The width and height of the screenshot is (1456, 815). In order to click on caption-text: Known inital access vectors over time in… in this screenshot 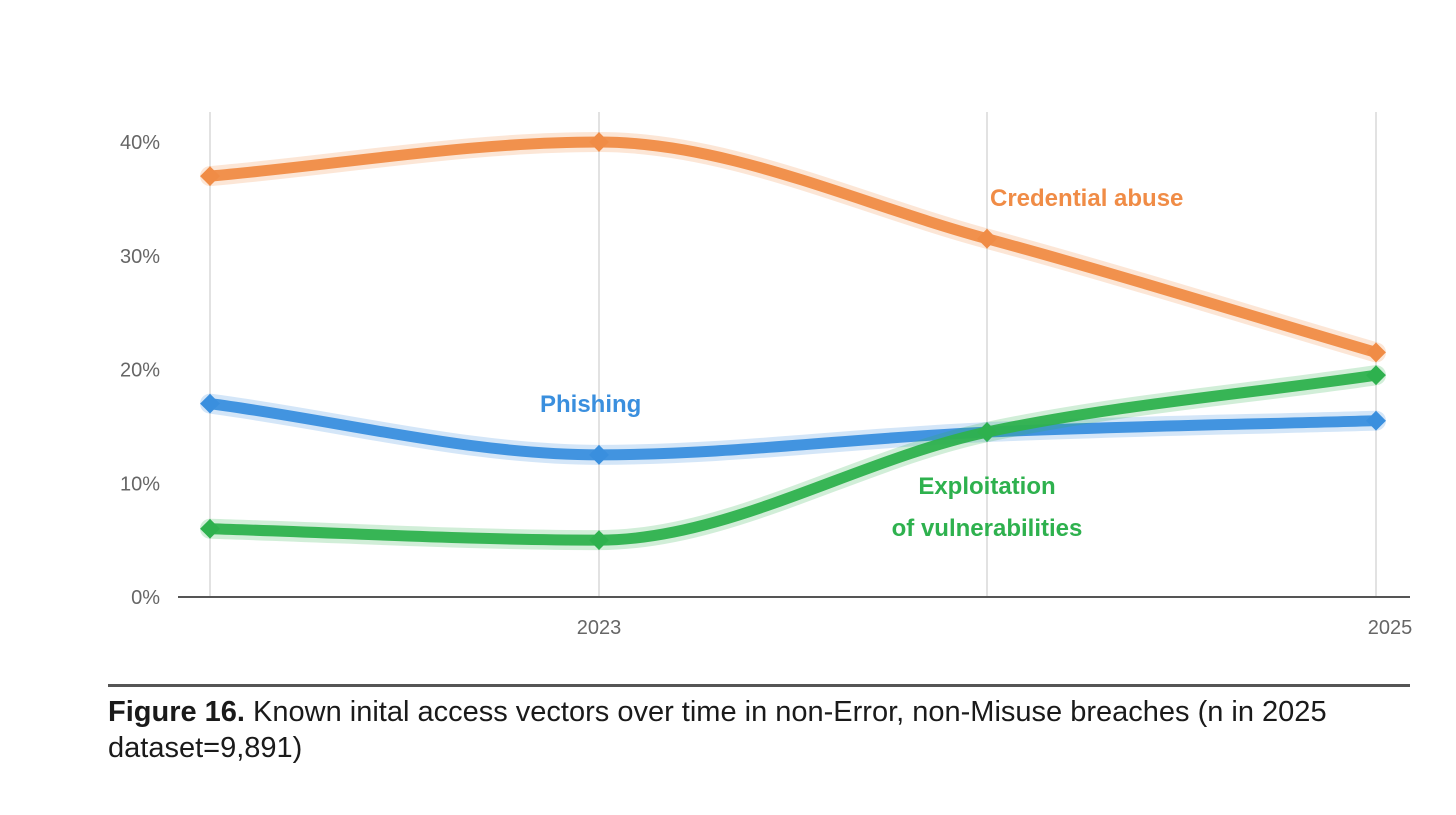, I will do `click(717, 730)`.